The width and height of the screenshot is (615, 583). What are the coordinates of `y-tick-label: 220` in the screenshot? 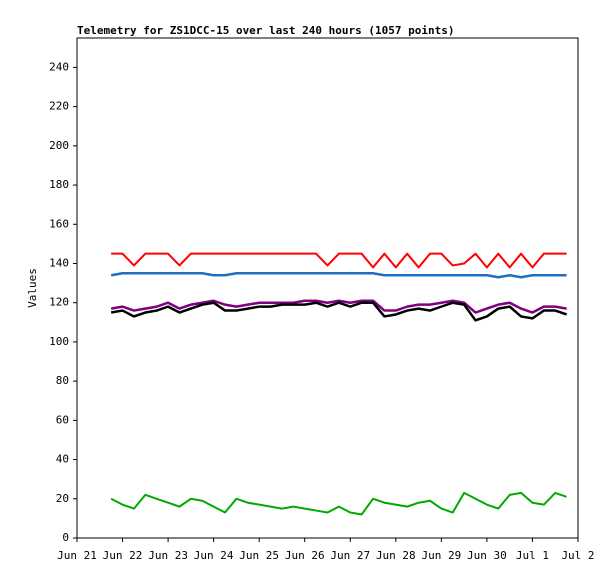 It's located at (59, 106).